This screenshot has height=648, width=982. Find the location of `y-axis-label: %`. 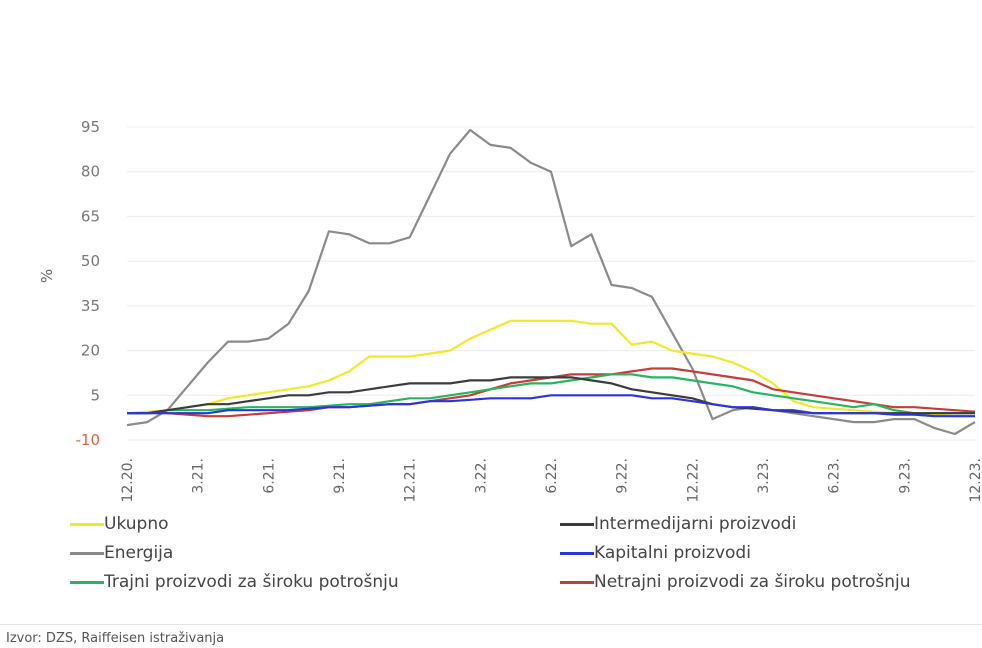

y-axis-label: % is located at coordinates (47, 276).